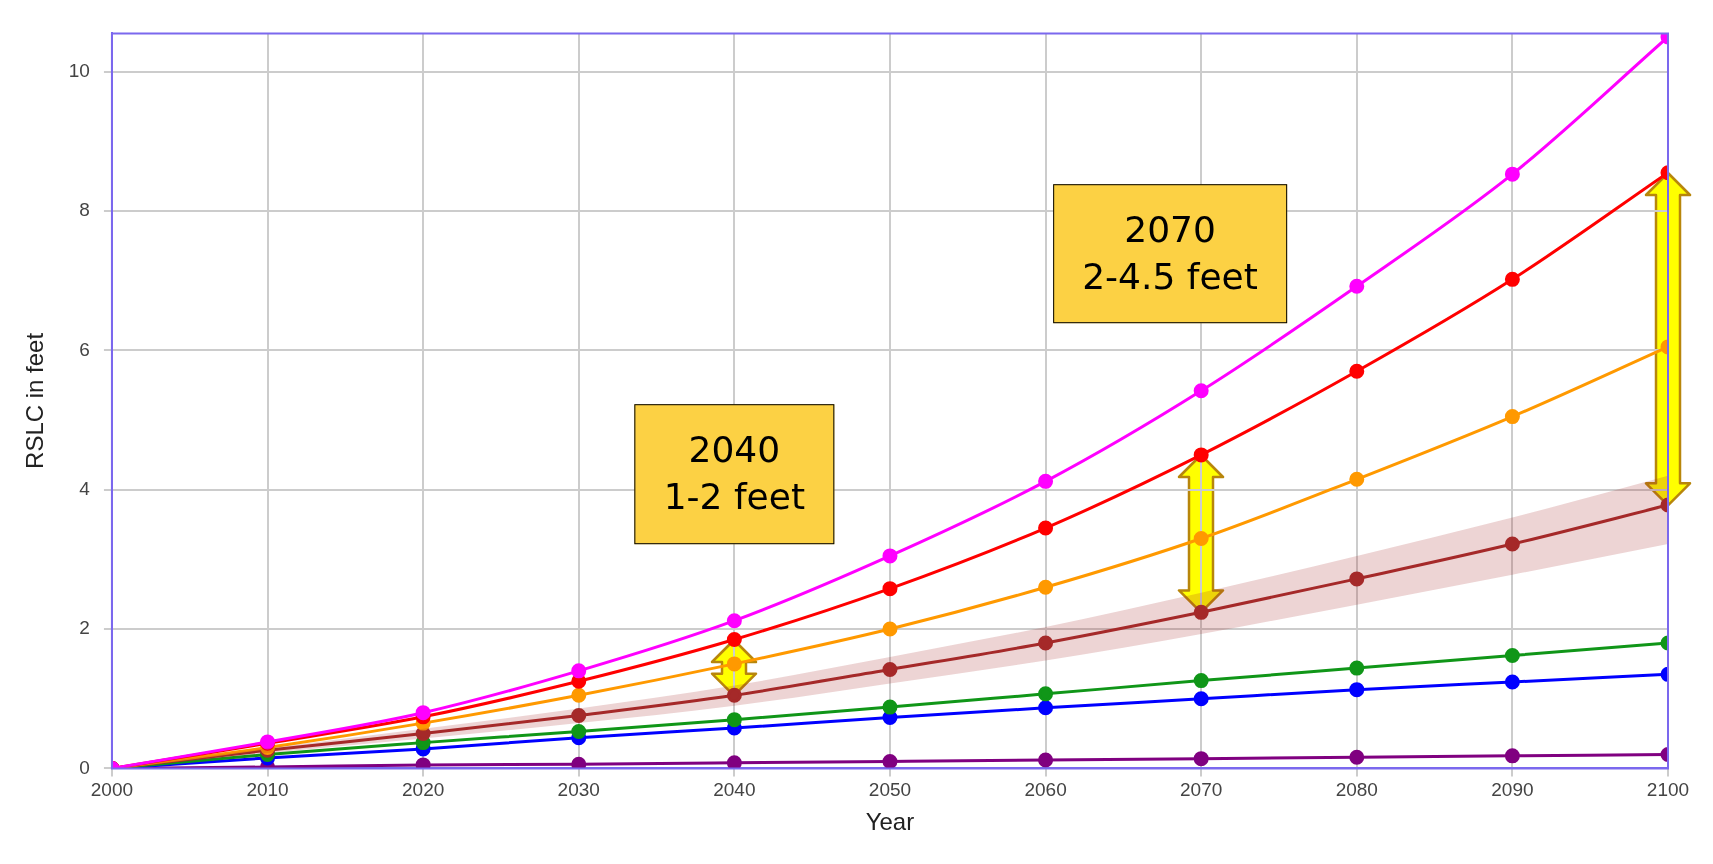 The width and height of the screenshot is (1713, 864). What do you see at coordinates (890, 790) in the screenshot?
I see `x-tick-label: 2050` at bounding box center [890, 790].